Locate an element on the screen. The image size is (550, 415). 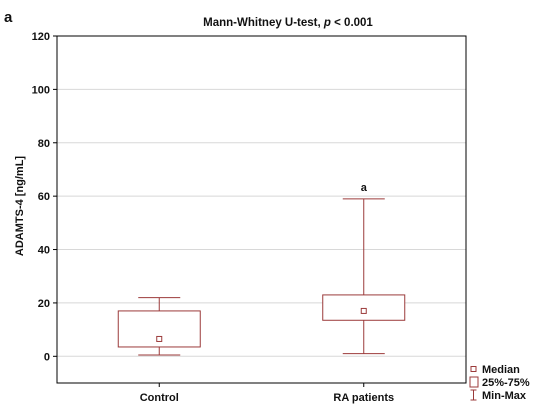
legend-label-median: Median is located at coordinates (501, 370).